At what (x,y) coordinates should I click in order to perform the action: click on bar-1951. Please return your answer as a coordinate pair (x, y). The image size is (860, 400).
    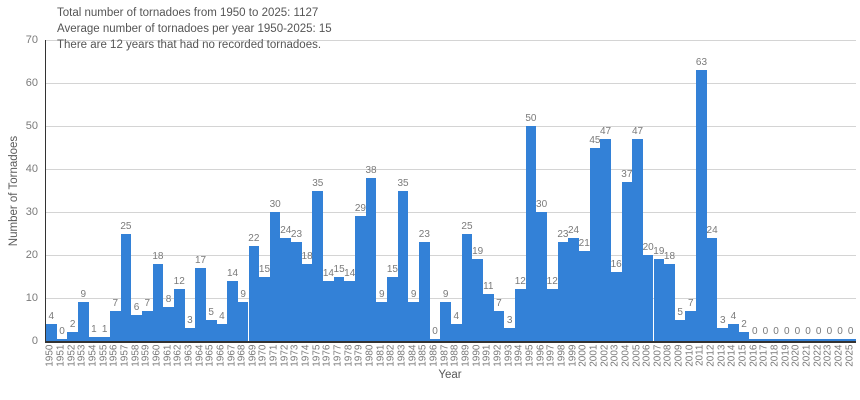
    Looking at the image, I should click on (62, 339).